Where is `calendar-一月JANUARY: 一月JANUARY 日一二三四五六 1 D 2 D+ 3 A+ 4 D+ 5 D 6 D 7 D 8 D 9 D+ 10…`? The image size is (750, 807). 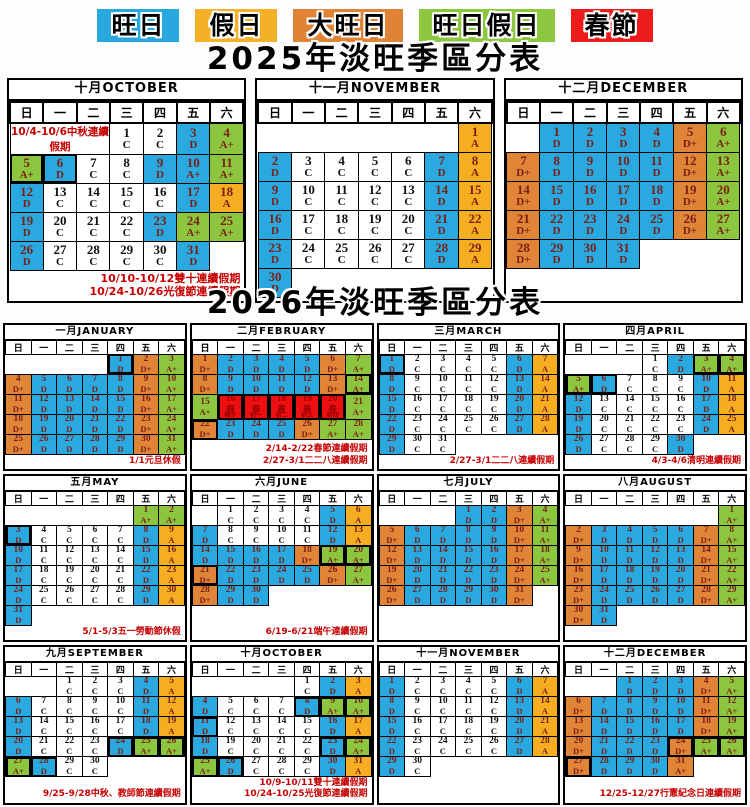
calendar-一月JANUARY: 一月JANUARY 日一二三四五六 1 D 2 D+ 3 A+ 4 D+ 5 D 6 D 7 D 8 D 9 D+ 10… is located at coordinates (95, 396).